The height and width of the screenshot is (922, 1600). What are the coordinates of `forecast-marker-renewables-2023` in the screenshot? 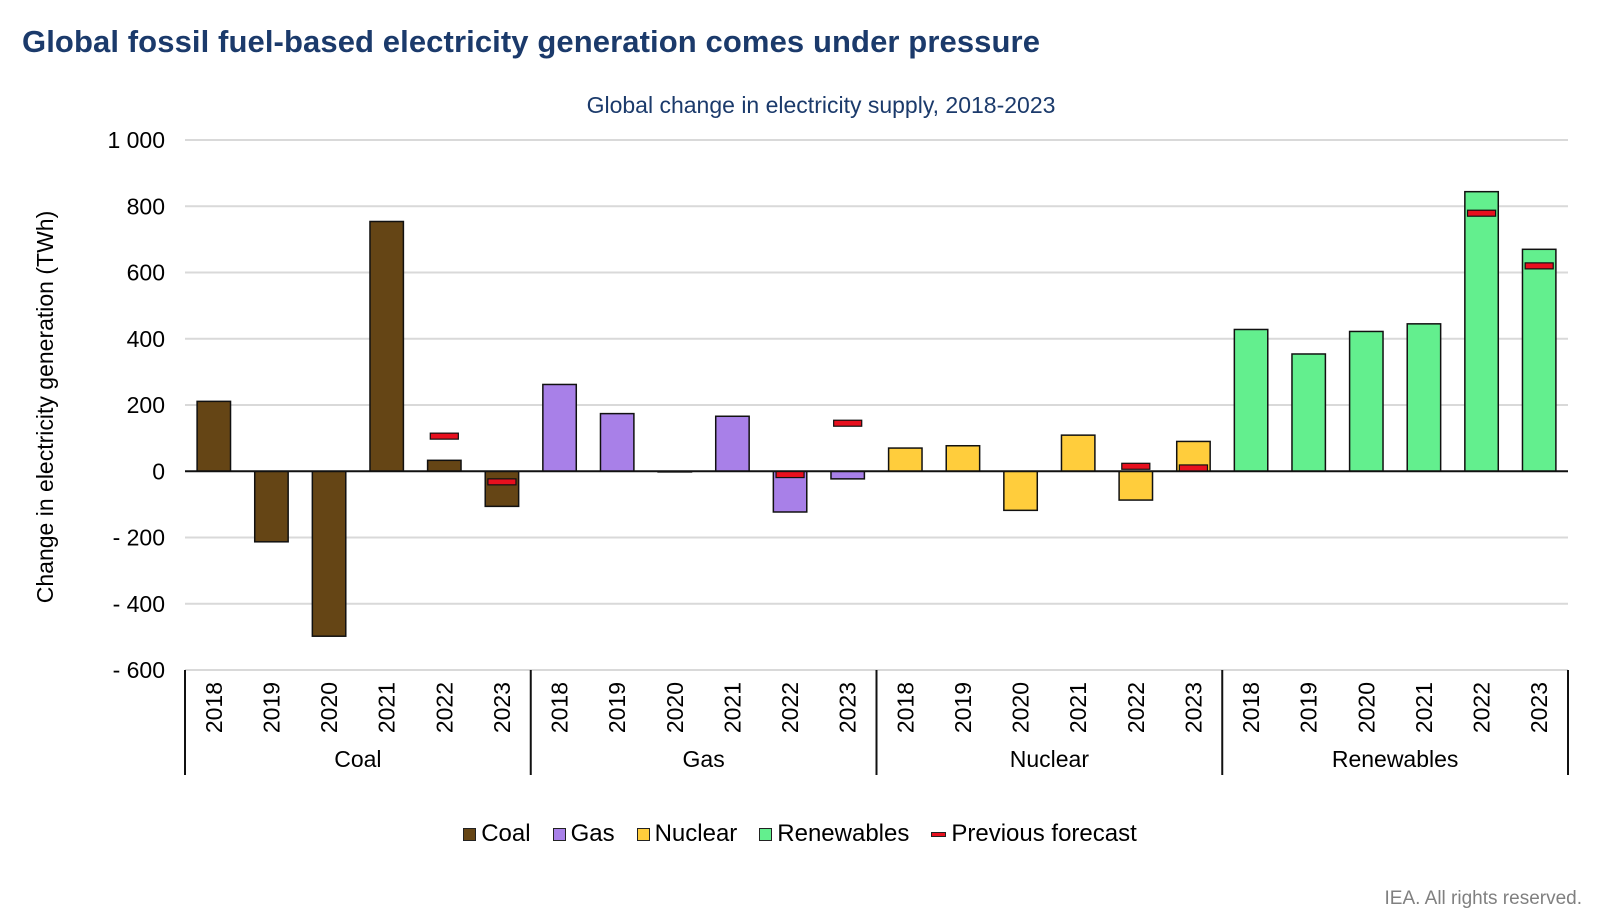 It's located at (1539, 266).